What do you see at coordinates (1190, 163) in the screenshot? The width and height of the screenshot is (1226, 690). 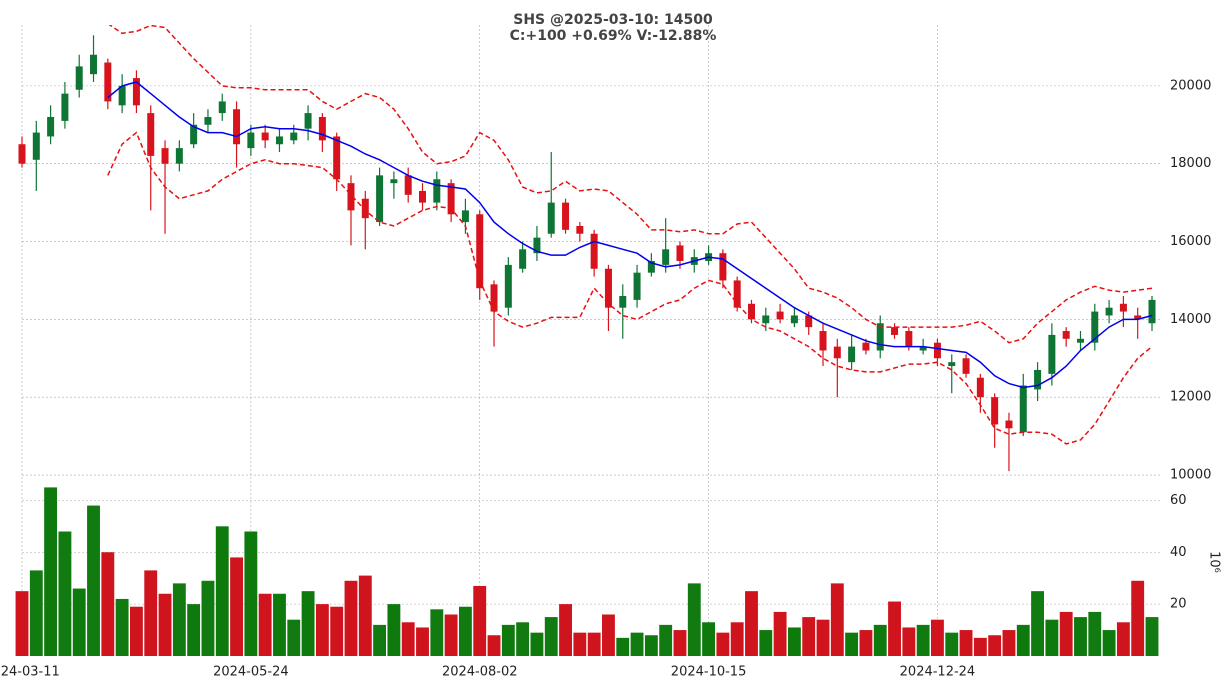 I see `y-tick-label: 18000` at bounding box center [1190, 163].